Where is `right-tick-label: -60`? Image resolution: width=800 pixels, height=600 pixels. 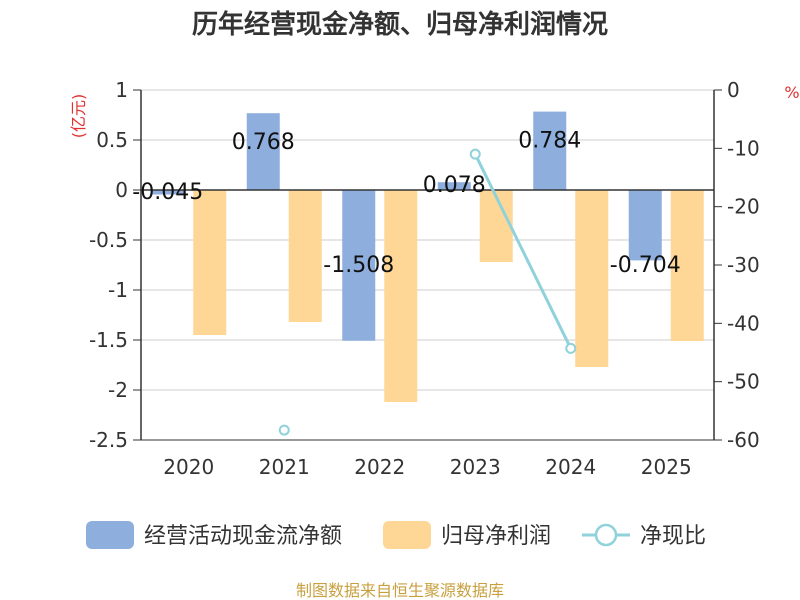 right-tick-label: -60 is located at coordinates (743, 440).